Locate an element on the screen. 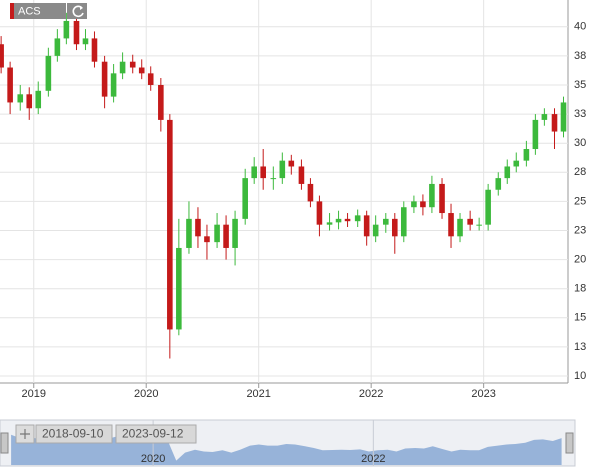  x-tick-label: 2022 is located at coordinates (371, 394).